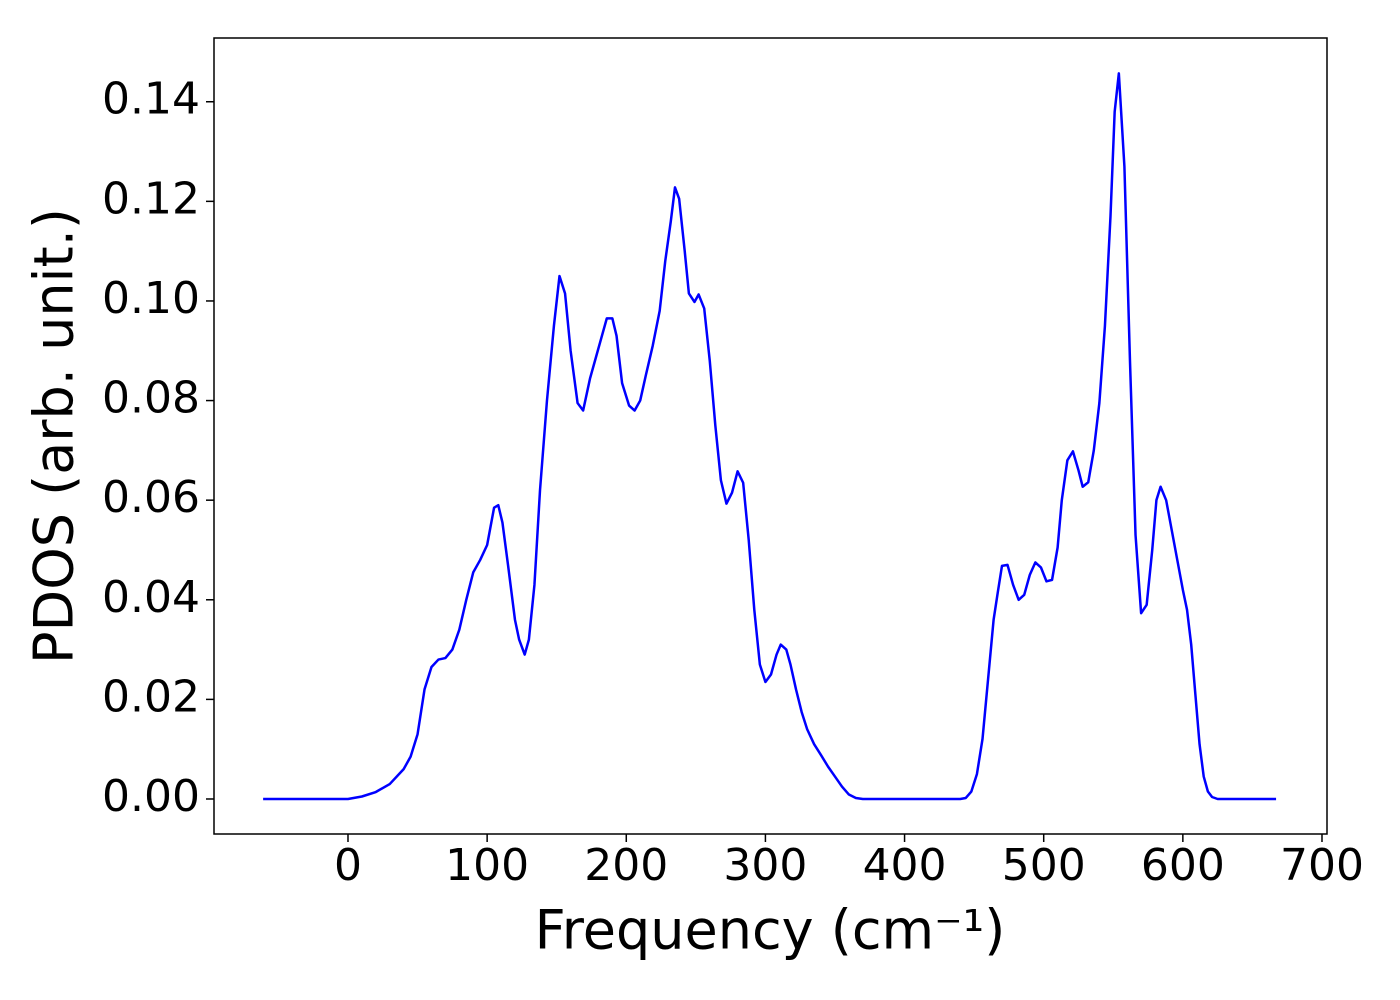  Describe the element at coordinates (1322, 865) in the screenshot. I see `x-tick-label: 700` at that location.